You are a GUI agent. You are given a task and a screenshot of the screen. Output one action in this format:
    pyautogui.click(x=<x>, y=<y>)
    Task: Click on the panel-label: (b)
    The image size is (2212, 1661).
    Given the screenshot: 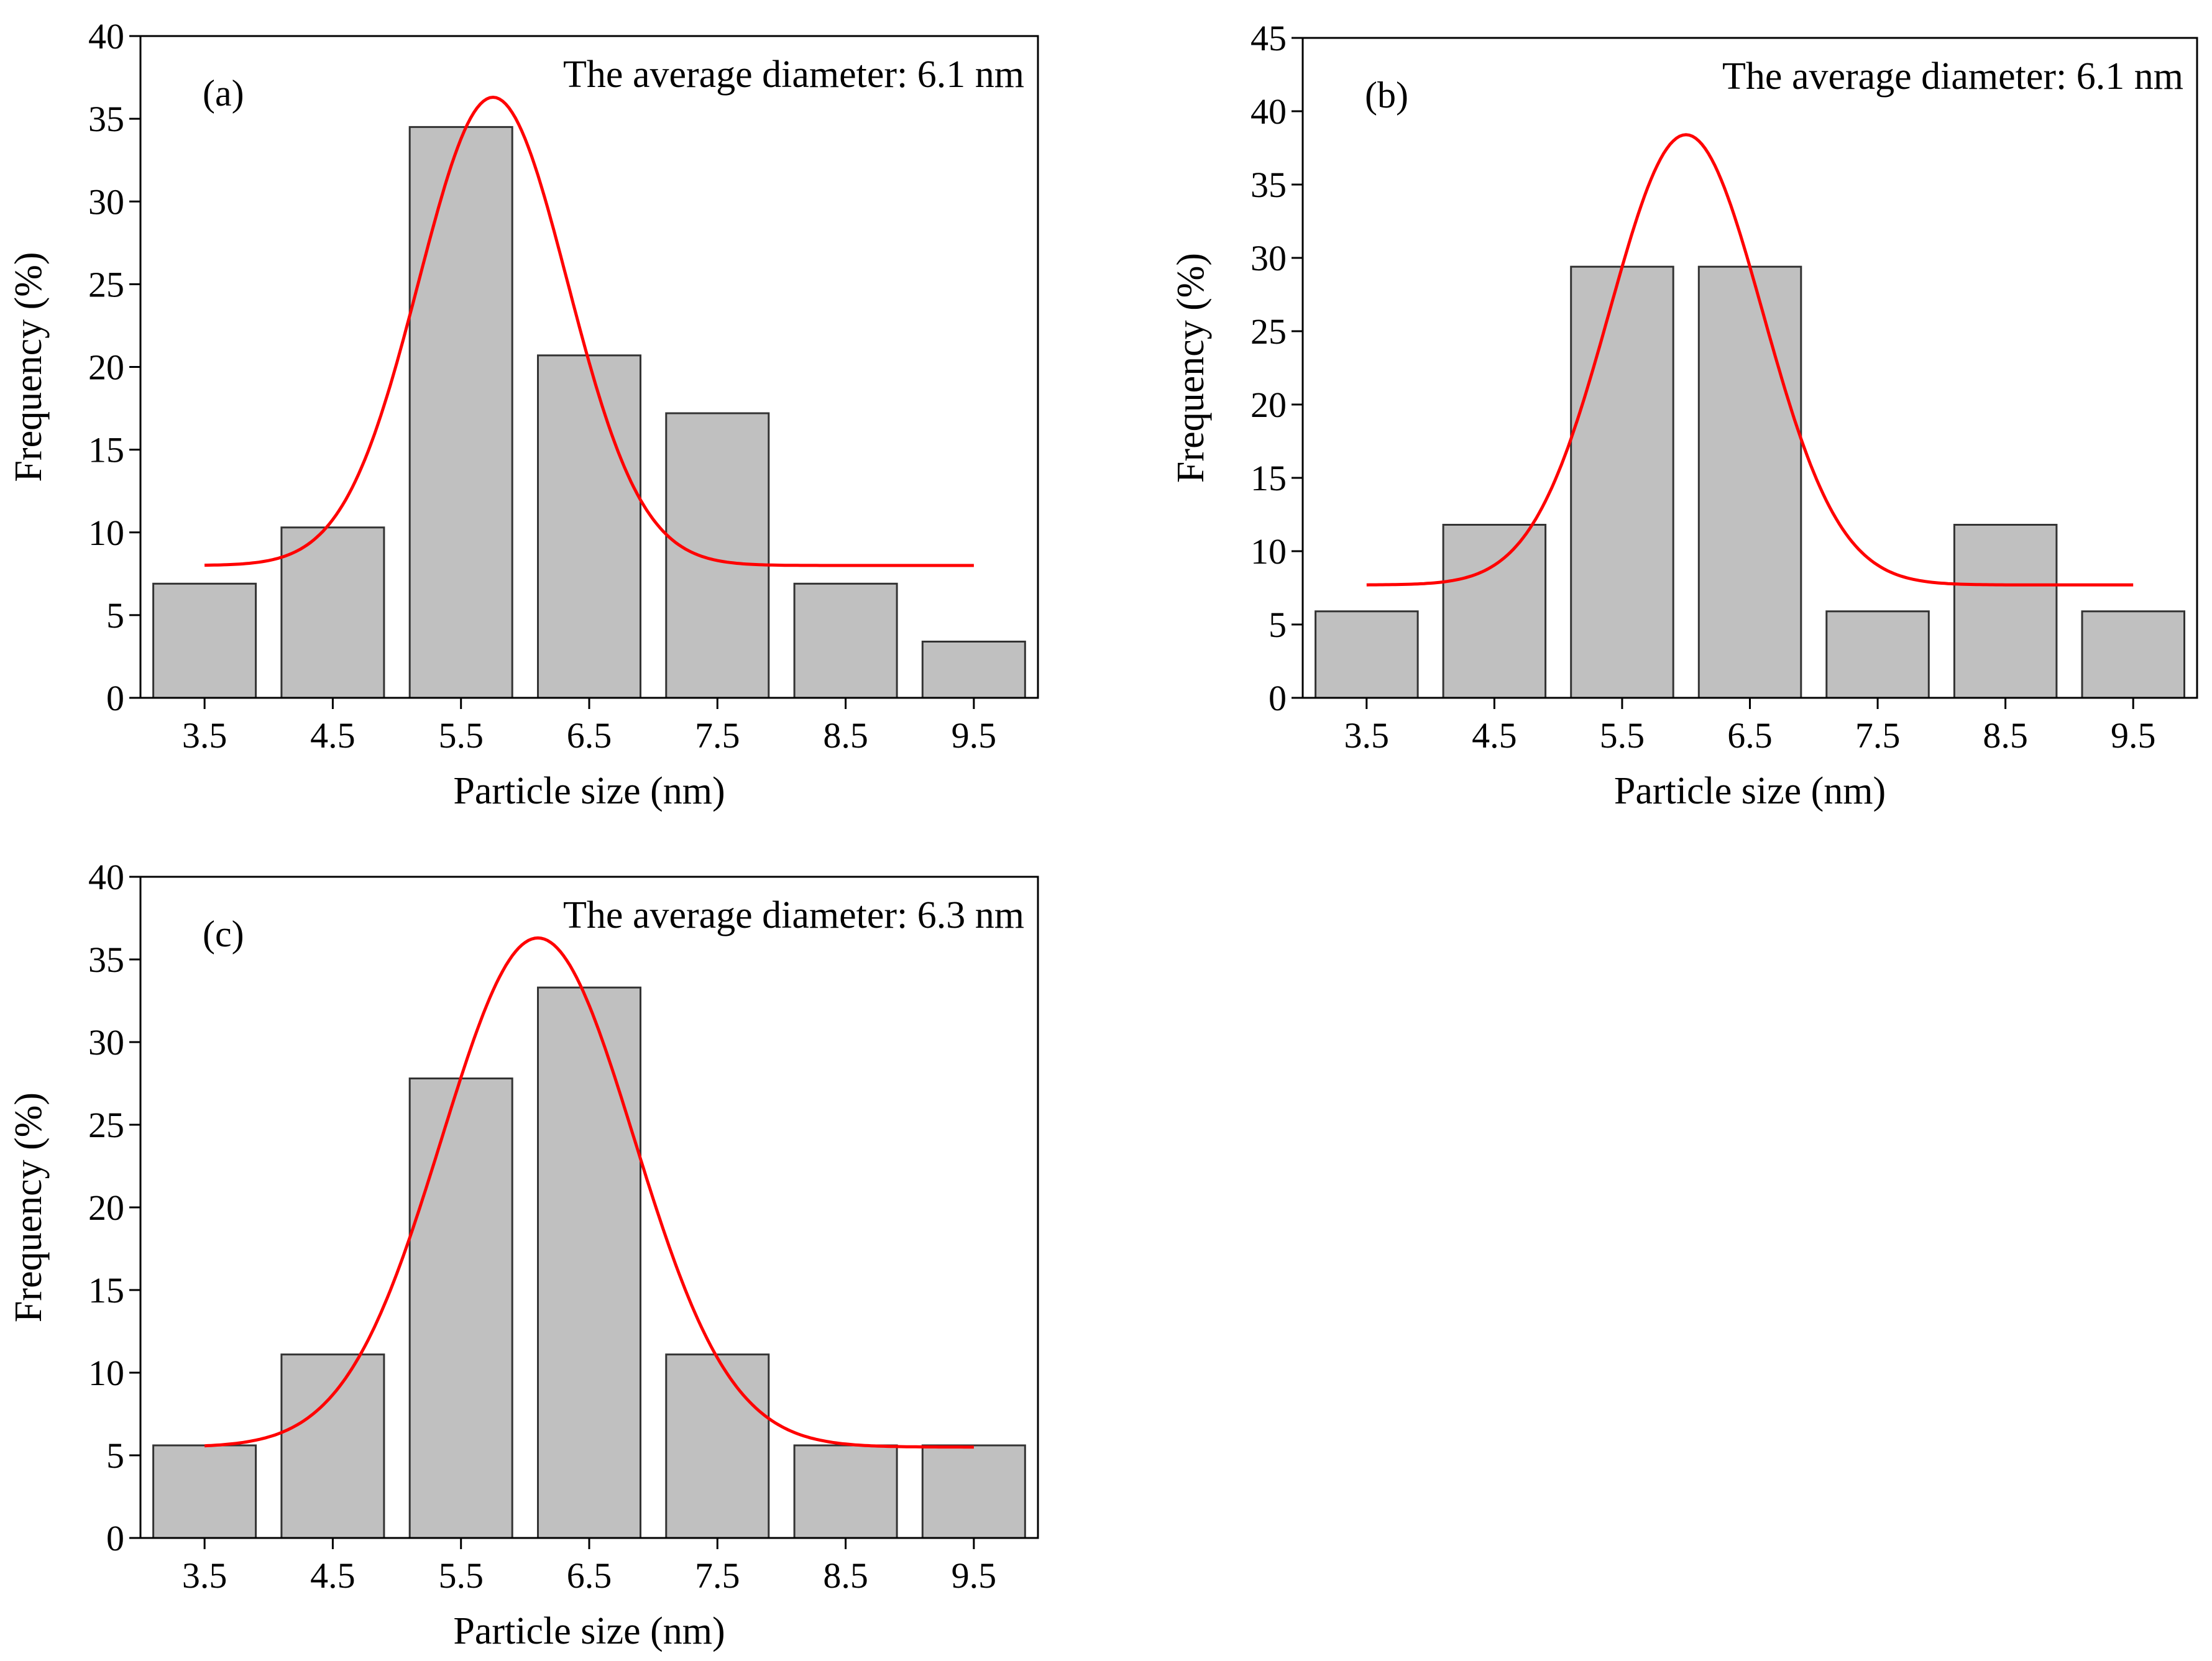 What is the action you would take?
    pyautogui.click(x=1387, y=95)
    